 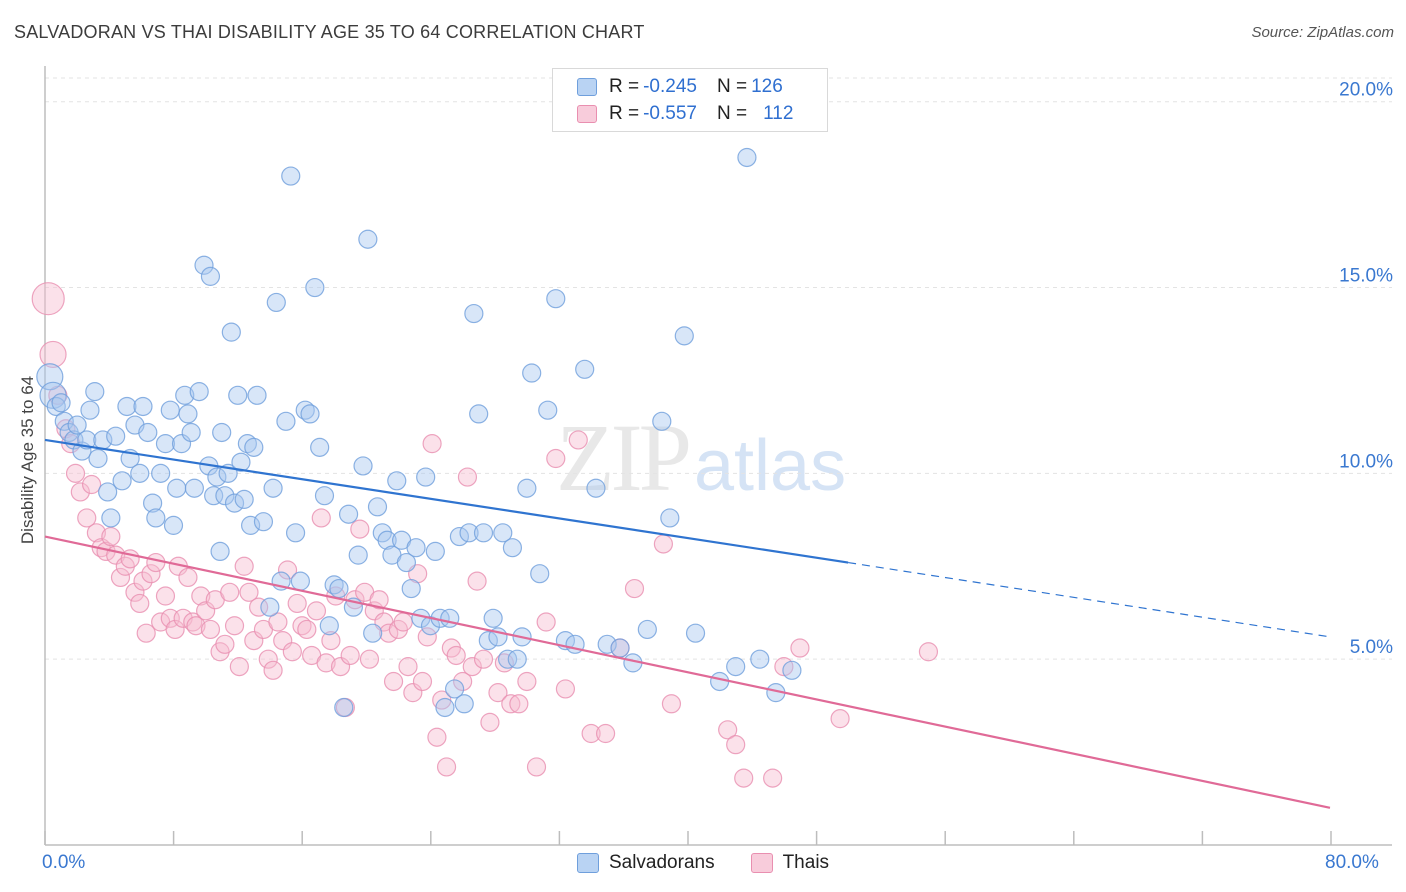 I want to click on legend-r-value: -0.245, so click(x=670, y=86).